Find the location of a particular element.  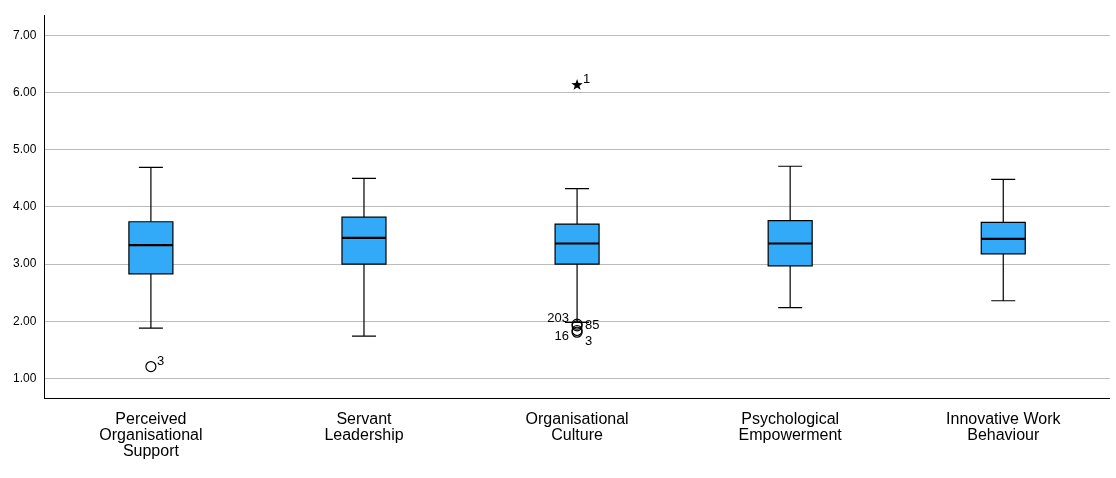

annotation: 16 is located at coordinates (562, 335).